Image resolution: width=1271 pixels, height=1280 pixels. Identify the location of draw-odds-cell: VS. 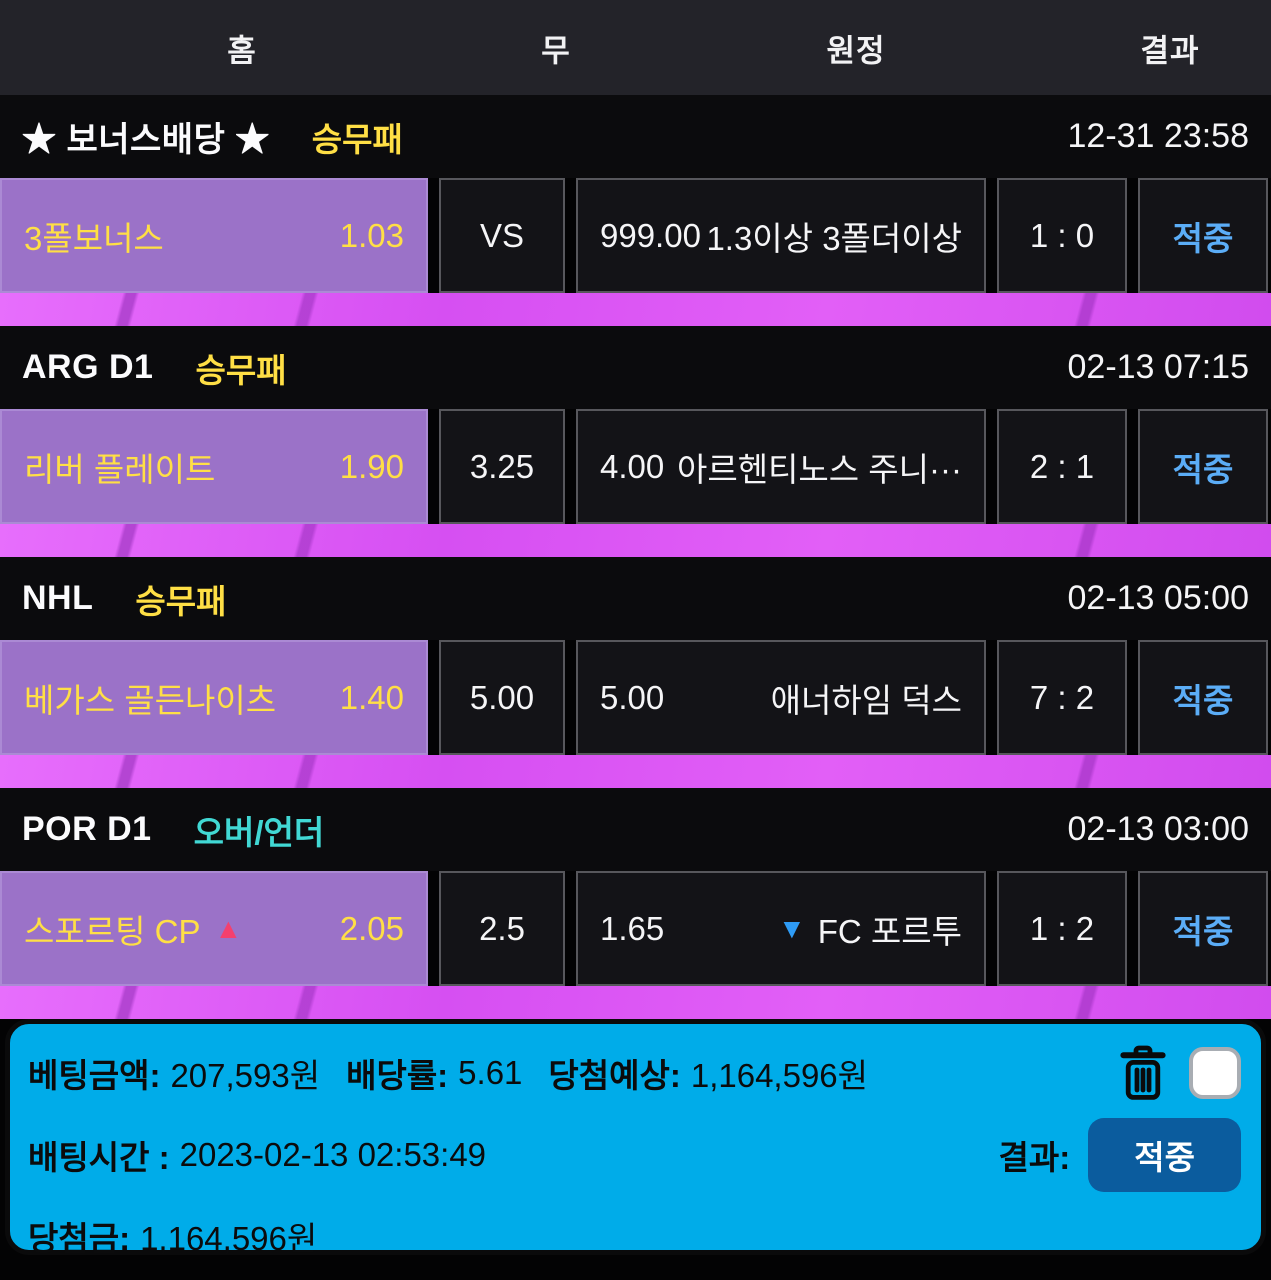
(502, 235).